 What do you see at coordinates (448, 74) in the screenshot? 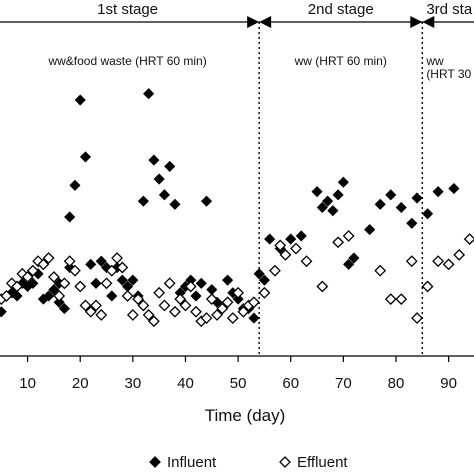
I see `stage-sublabel2-3: (HRT 30` at bounding box center [448, 74].